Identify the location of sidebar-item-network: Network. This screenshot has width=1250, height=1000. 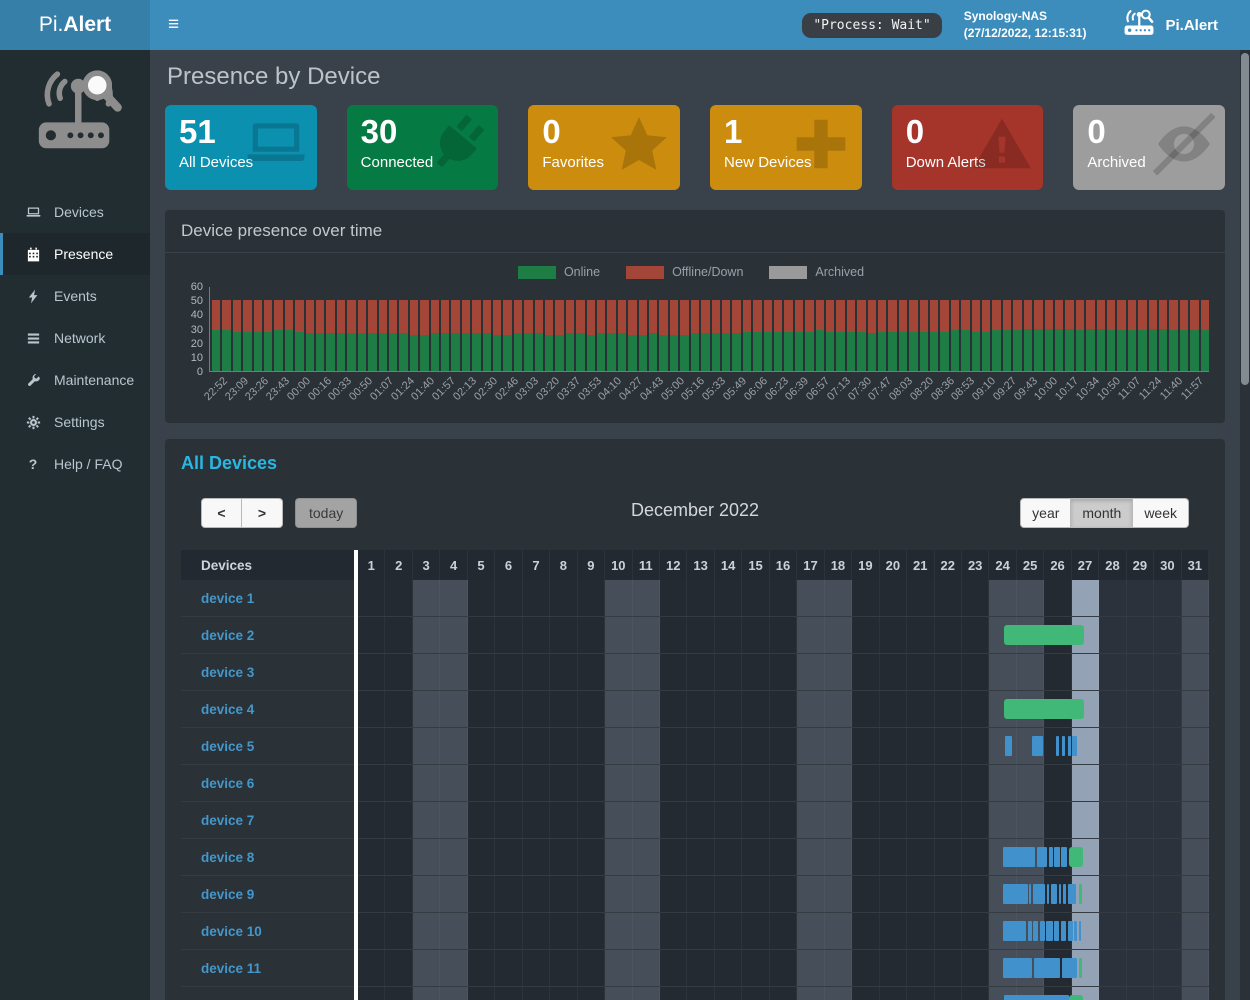
(75, 338).